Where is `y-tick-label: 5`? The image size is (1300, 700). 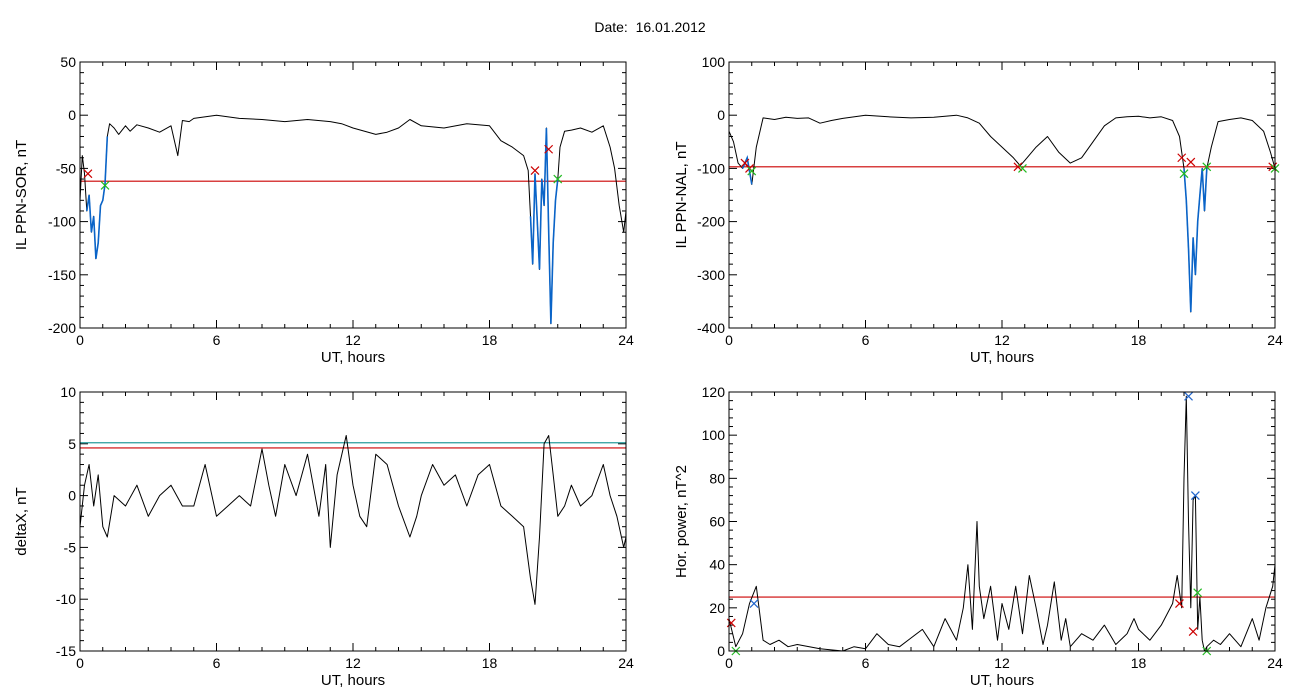
y-tick-label: 5 is located at coordinates (72, 444).